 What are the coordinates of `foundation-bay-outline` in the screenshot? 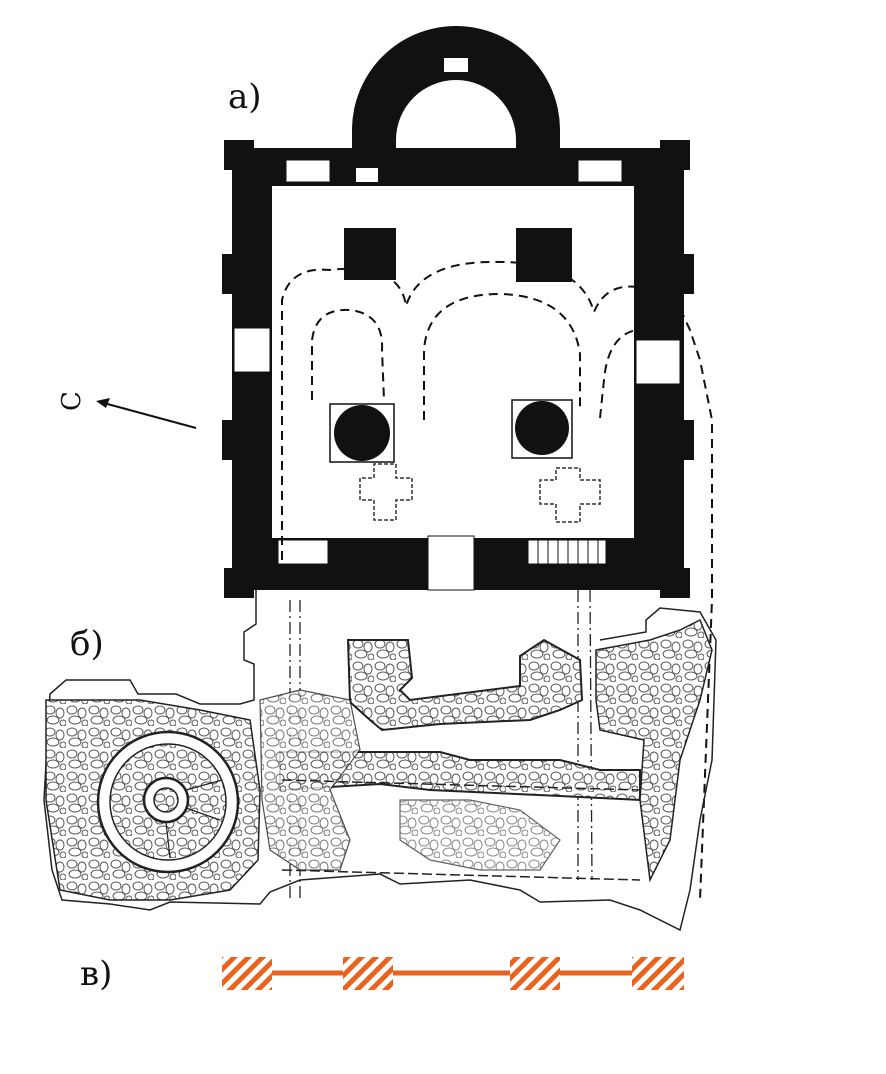 It's located at (461, 830).